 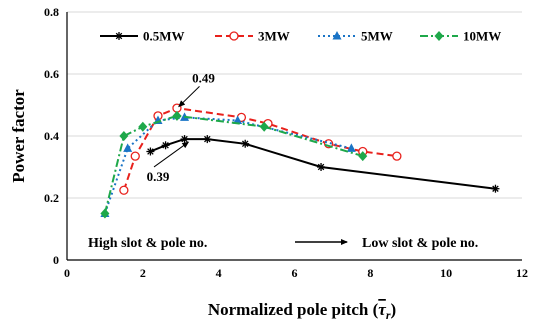 I want to click on legend-label: 3MW, so click(x=274, y=36).